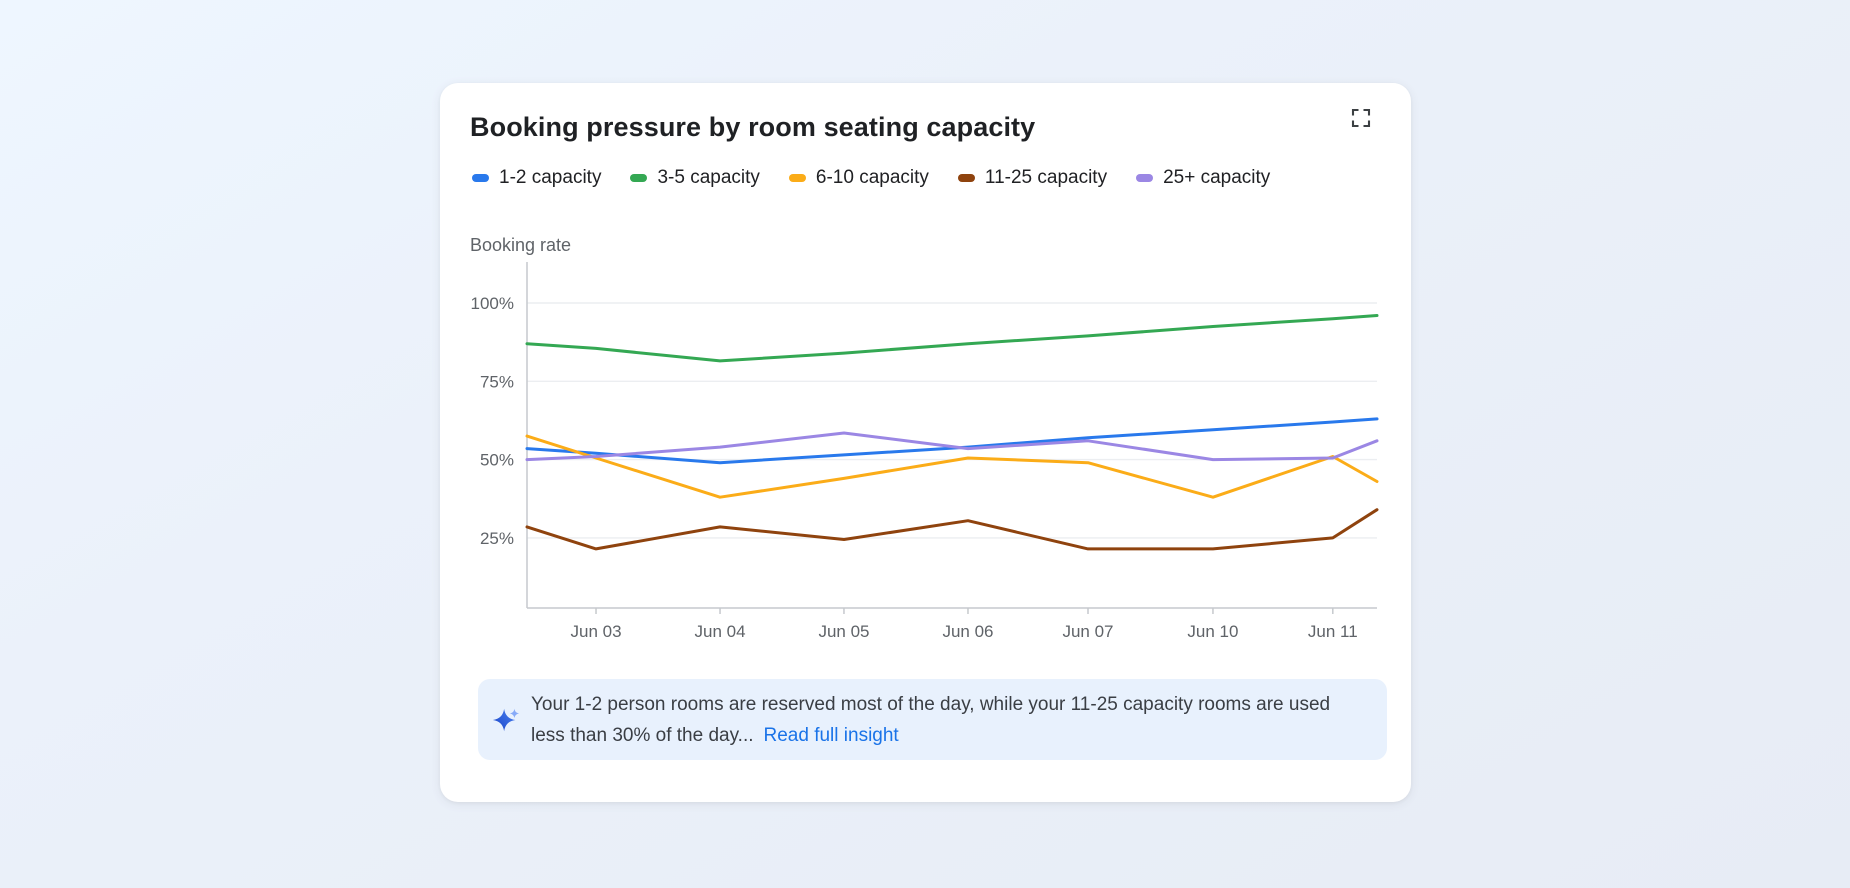  What do you see at coordinates (550, 177) in the screenshot?
I see `legend-item-label: 1-2 capacity` at bounding box center [550, 177].